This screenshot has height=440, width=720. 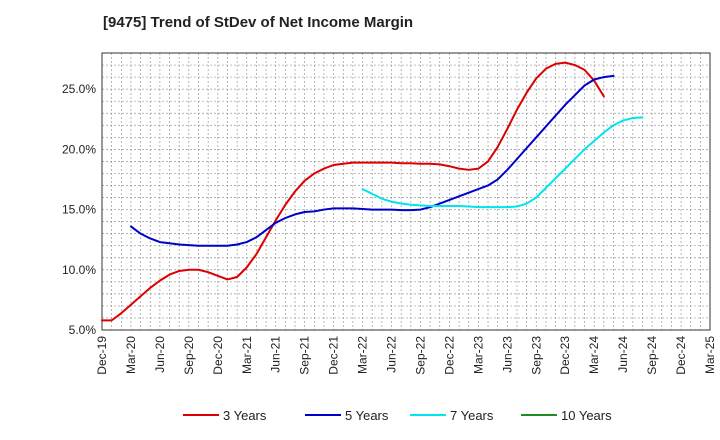 I want to click on x-tick-label: Mar-24, so click(x=594, y=355).